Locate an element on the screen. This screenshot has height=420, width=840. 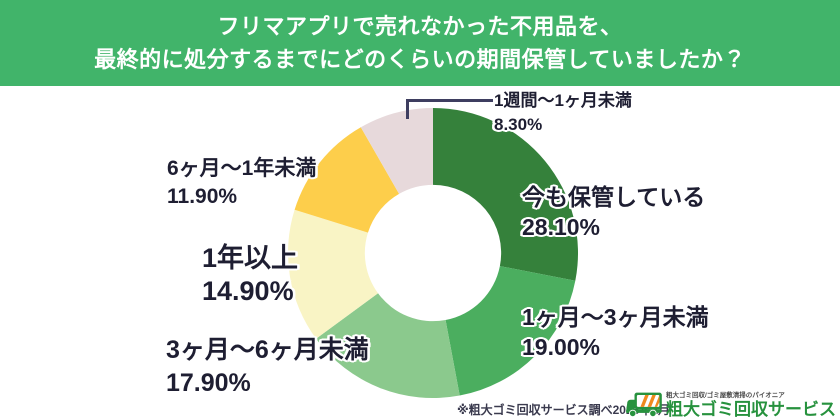
segment-value-text: 8.30% is located at coordinates (518, 124).